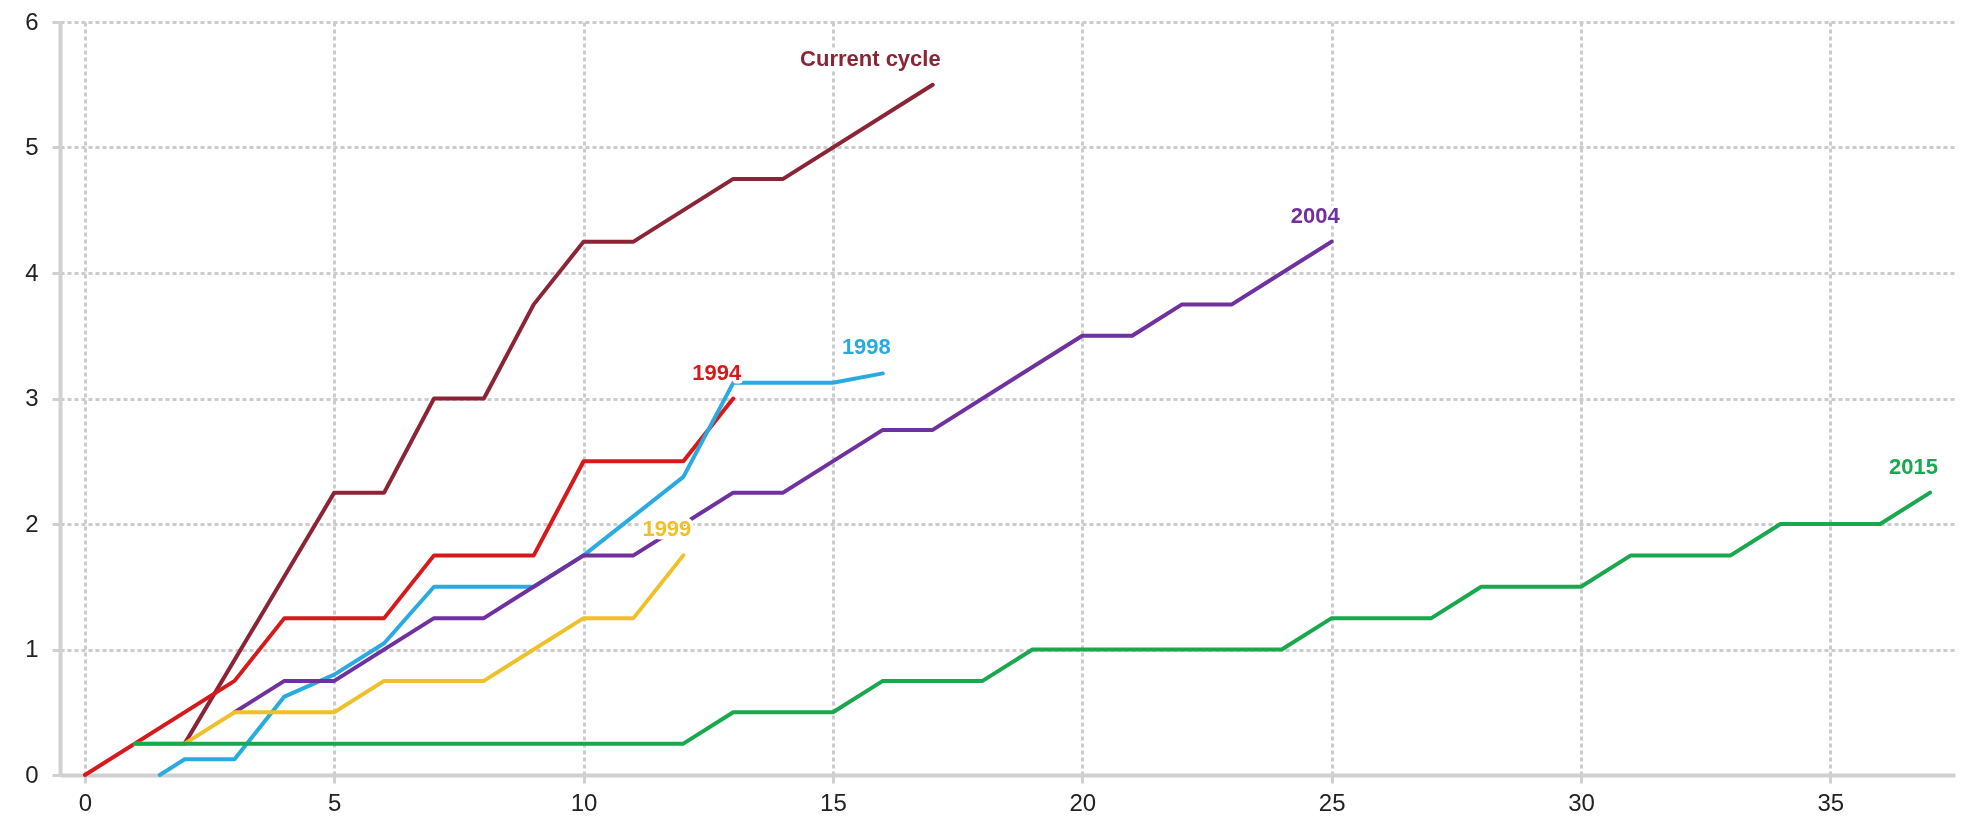 This screenshot has width=1961, height=833. What do you see at coordinates (32, 272) in the screenshot?
I see `y-tick-label: 4` at bounding box center [32, 272].